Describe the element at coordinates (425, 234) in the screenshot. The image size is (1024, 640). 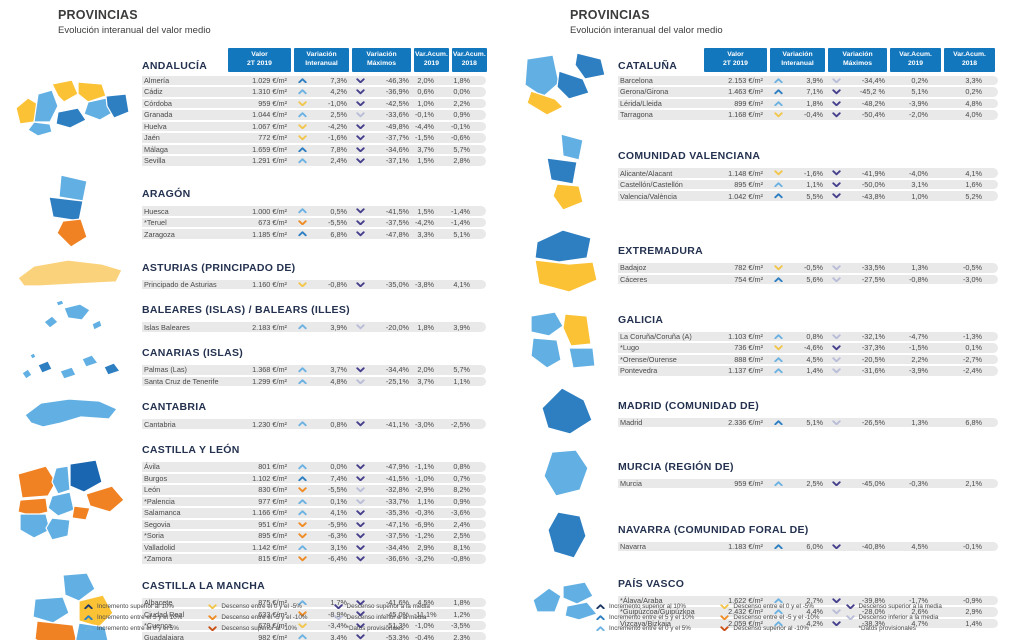
I see `var-acum-2019: 3,3%` at that location.